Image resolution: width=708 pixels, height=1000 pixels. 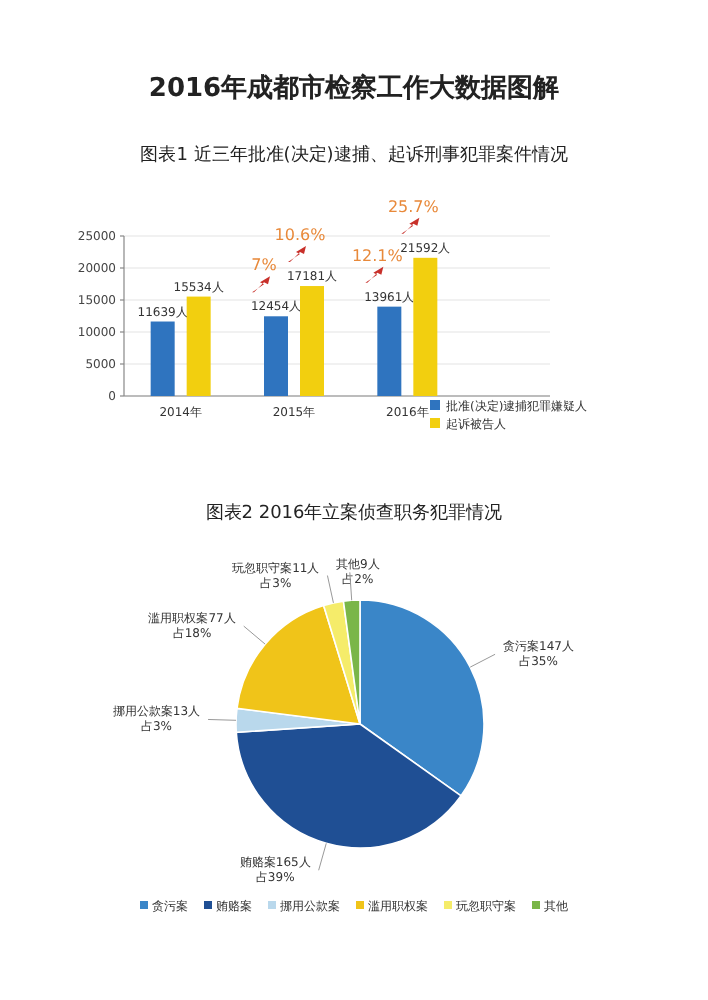 I want to click on annotation: 12.1%, so click(x=377, y=255).